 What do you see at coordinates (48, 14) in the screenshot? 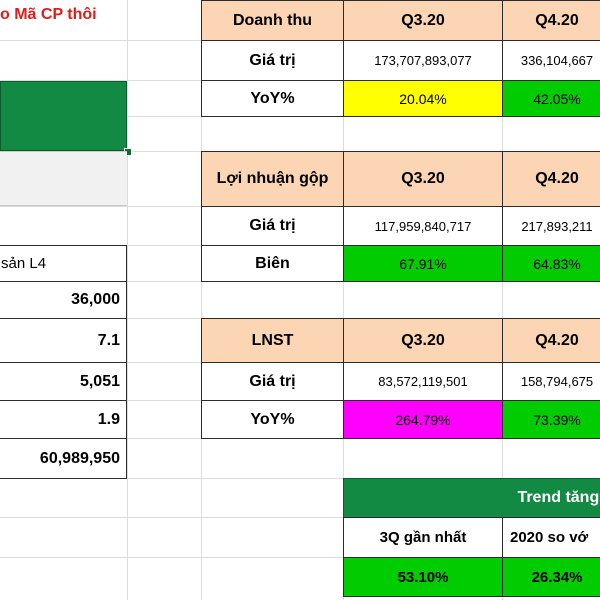
I see `sheet-title: o Mã CP thôi` at bounding box center [48, 14].